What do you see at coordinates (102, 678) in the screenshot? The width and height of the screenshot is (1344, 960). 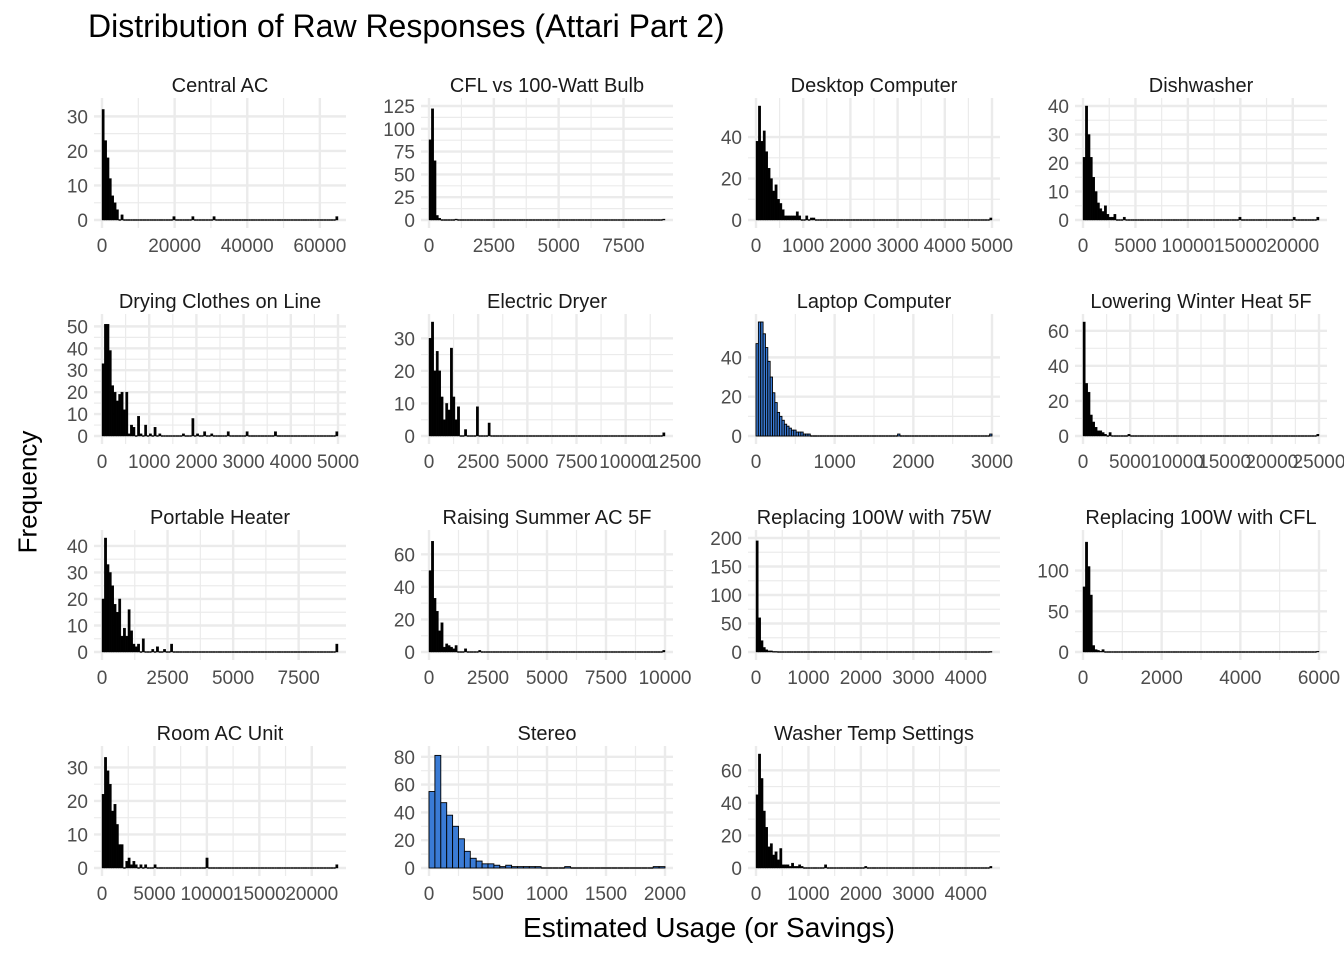 I see `x-tick-label: 0` at bounding box center [102, 678].